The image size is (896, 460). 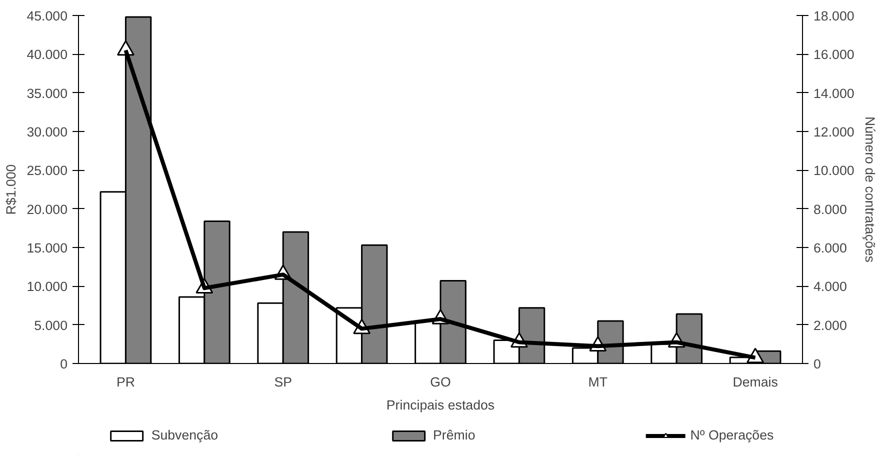 I want to click on y-tick-label: 30.000, so click(x=47, y=132).